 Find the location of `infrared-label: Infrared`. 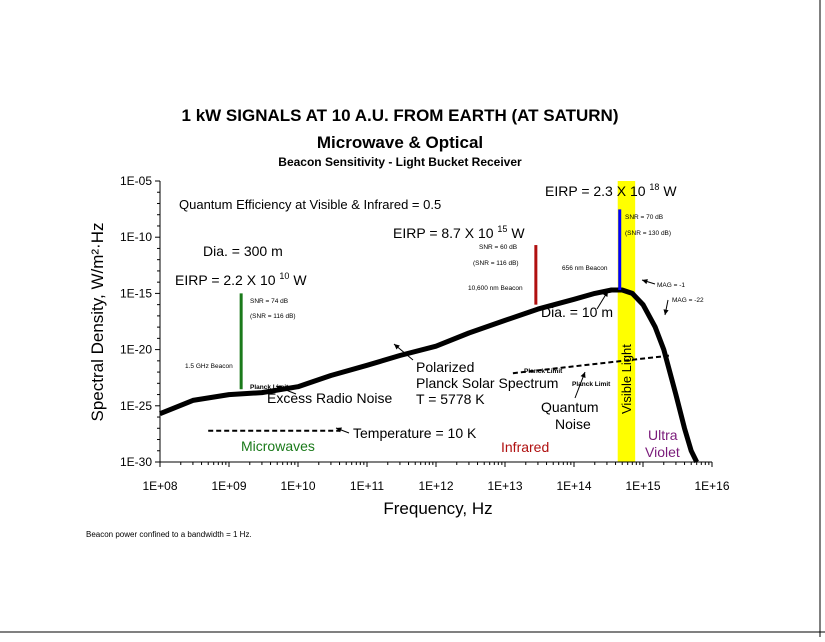

infrared-label: Infrared is located at coordinates (525, 447).